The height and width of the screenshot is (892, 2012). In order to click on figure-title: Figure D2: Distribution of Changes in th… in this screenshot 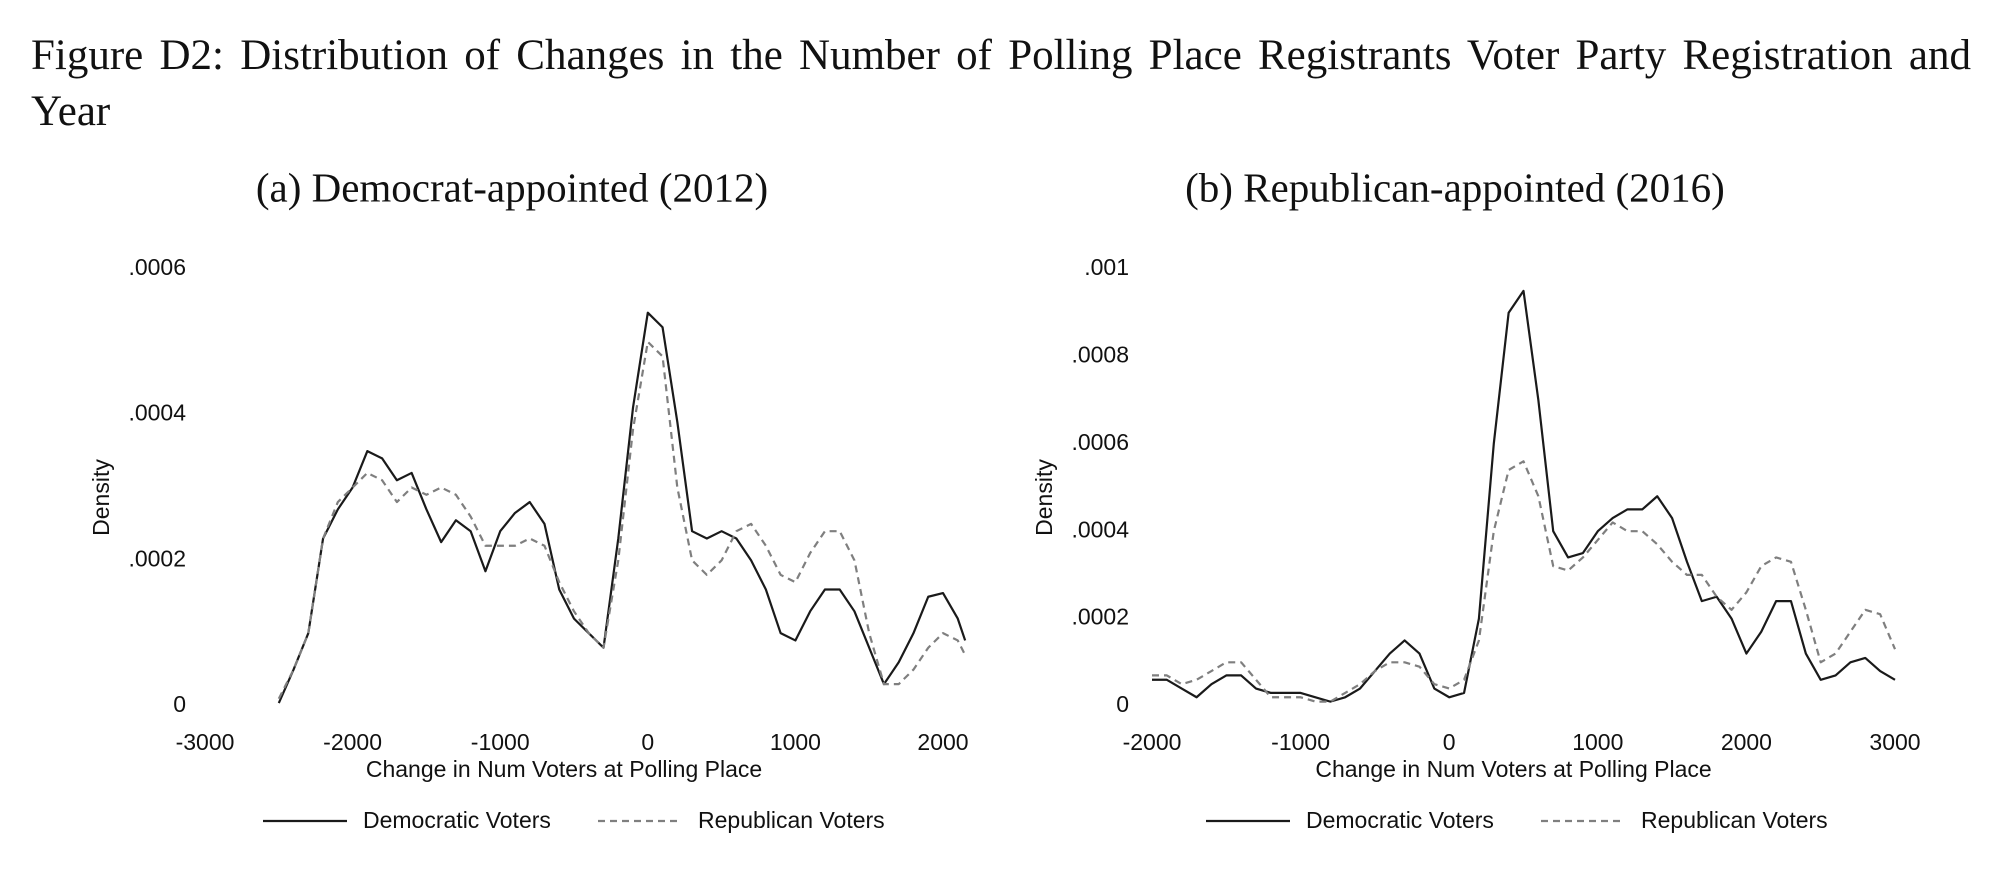, I will do `click(1001, 83)`.